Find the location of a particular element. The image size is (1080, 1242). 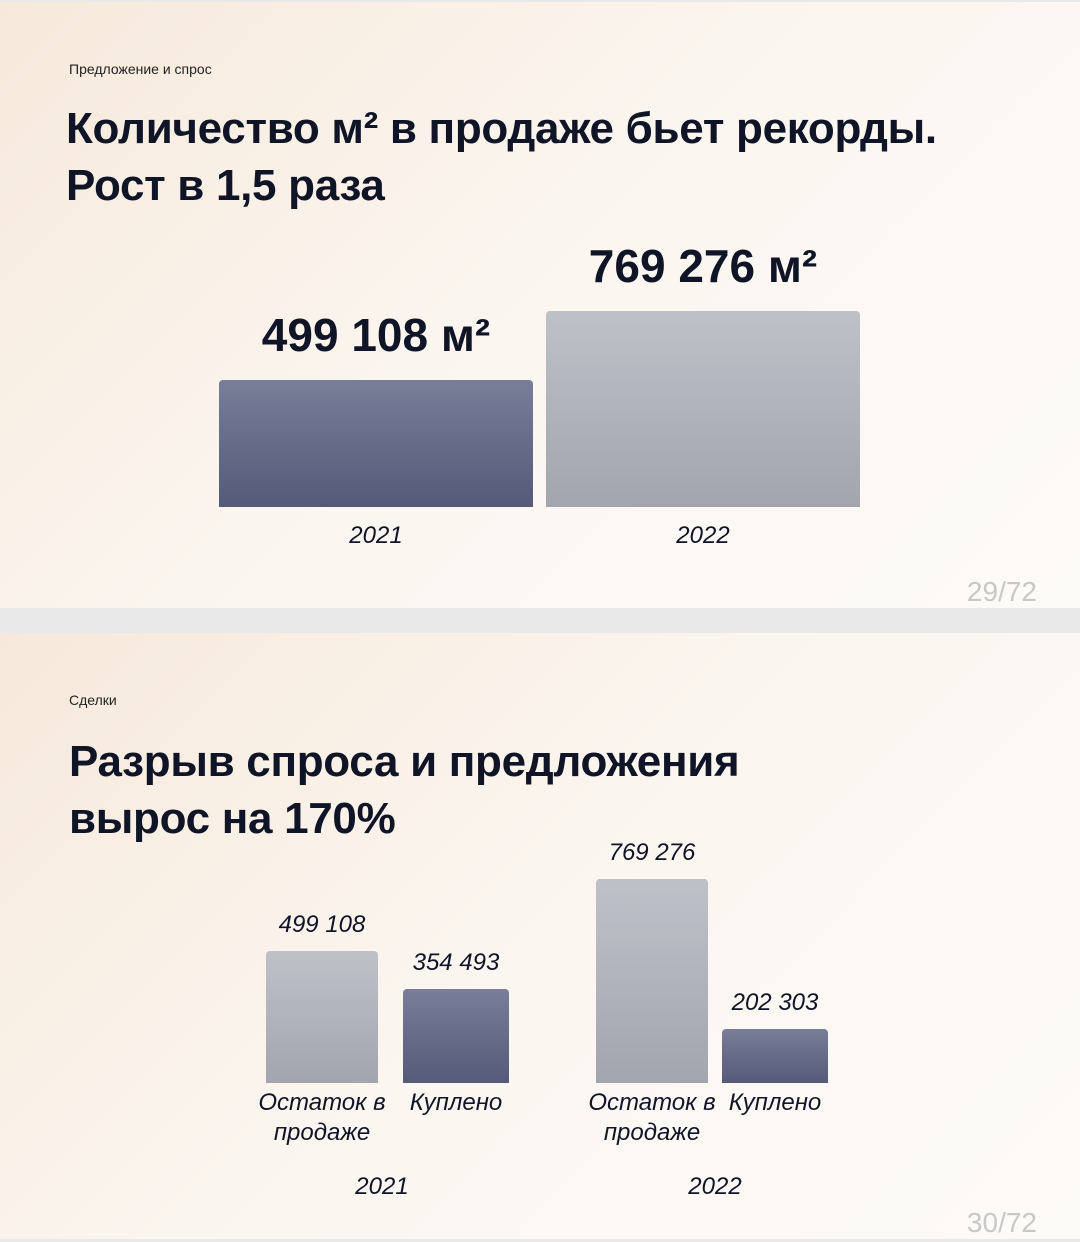

section-label: Предложение и спрос is located at coordinates (140, 69).